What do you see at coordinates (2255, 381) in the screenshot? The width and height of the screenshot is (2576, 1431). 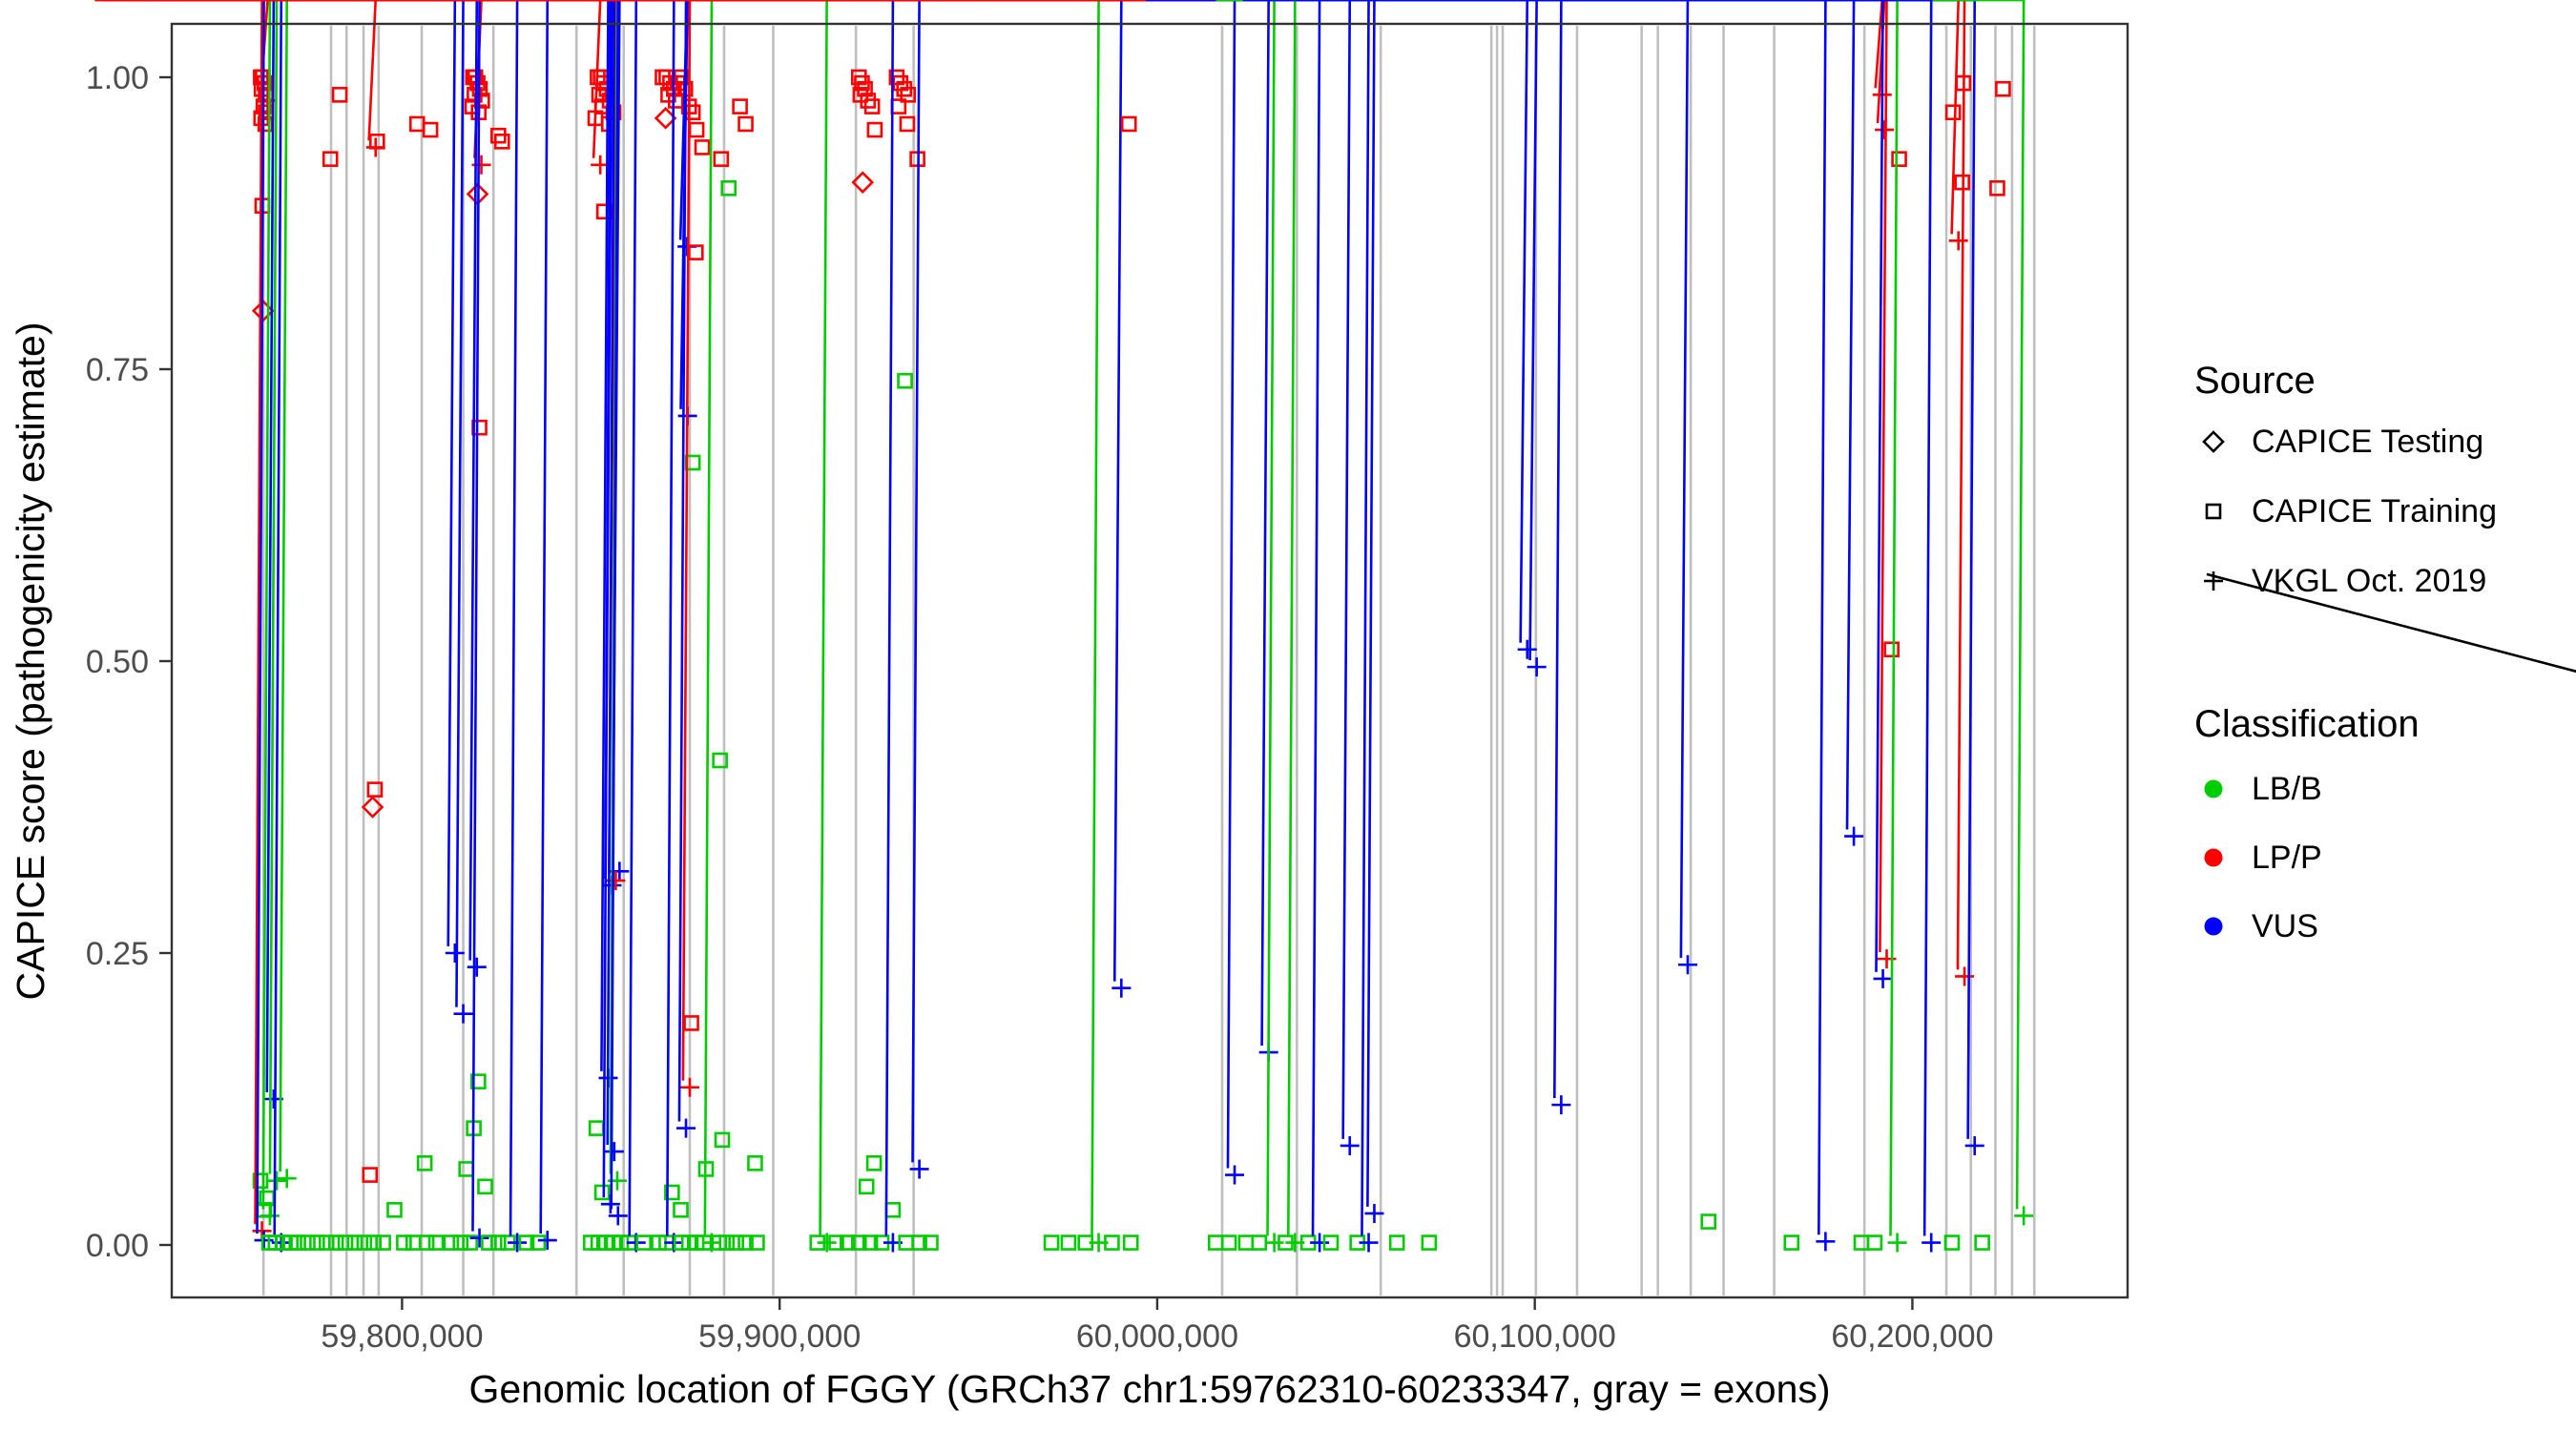 I see `legend-title-source: Source` at bounding box center [2255, 381].